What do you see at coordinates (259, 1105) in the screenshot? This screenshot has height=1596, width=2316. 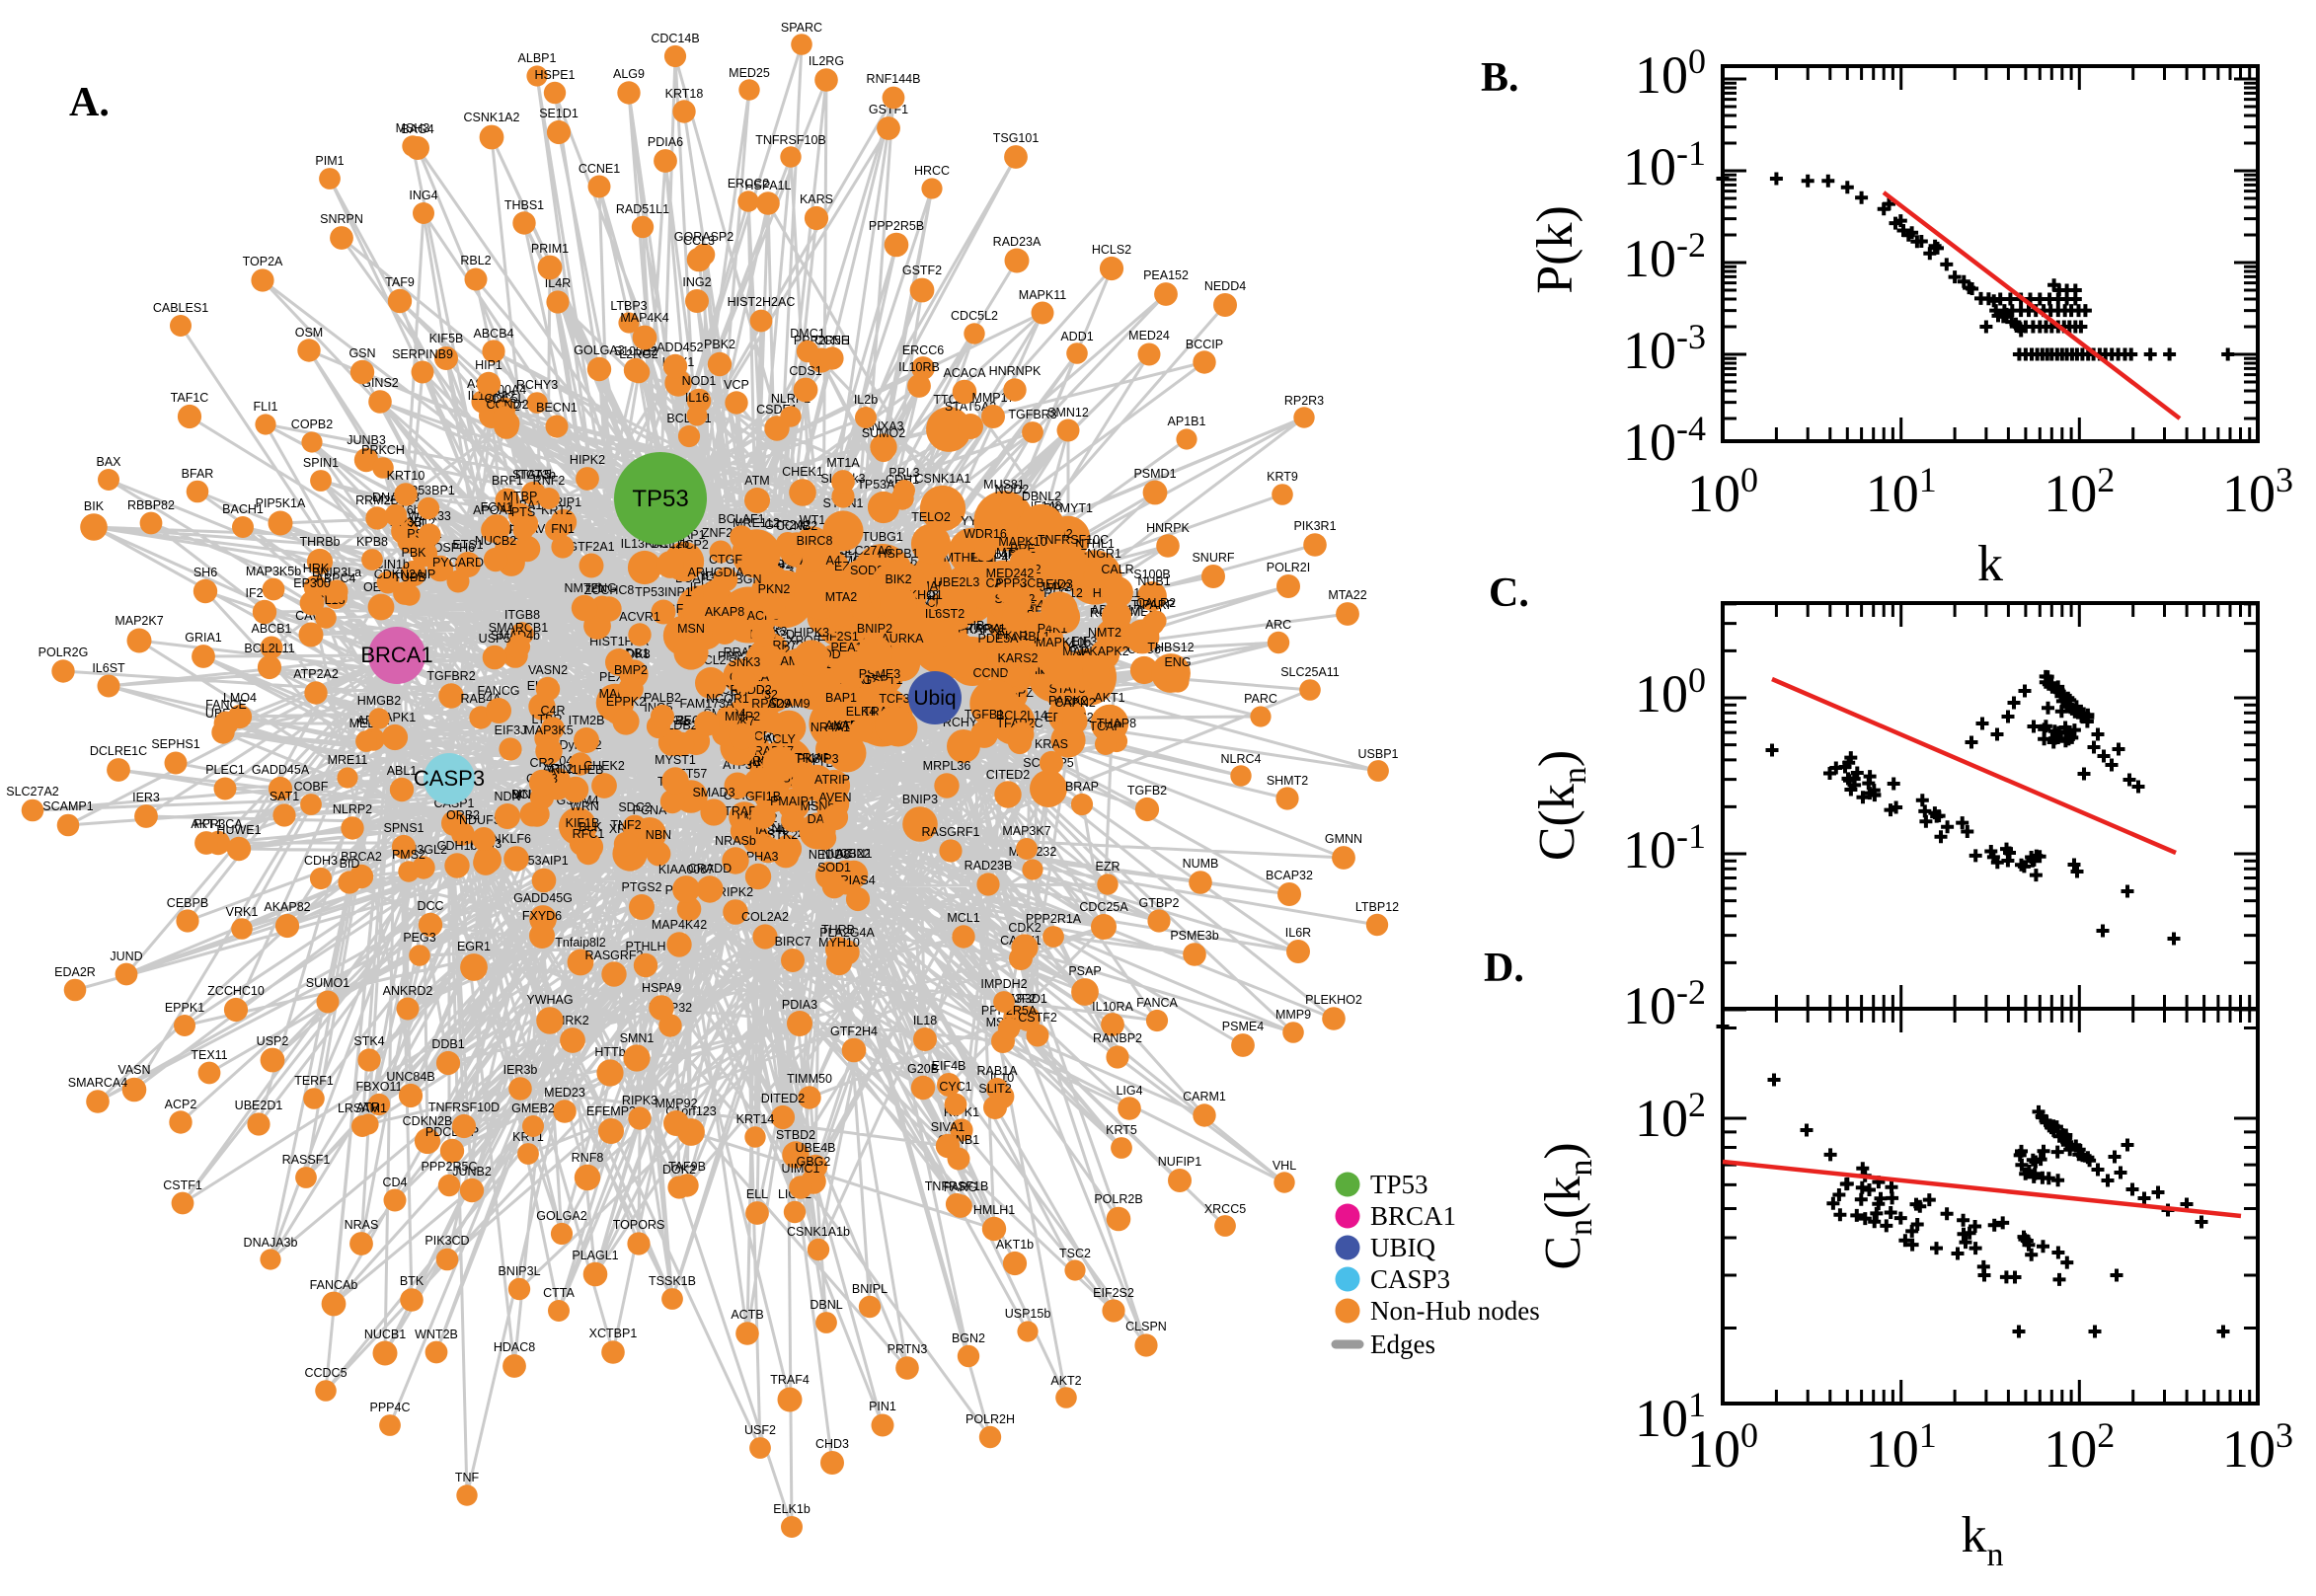 I see `svg-text: UBE2D1` at bounding box center [259, 1105].